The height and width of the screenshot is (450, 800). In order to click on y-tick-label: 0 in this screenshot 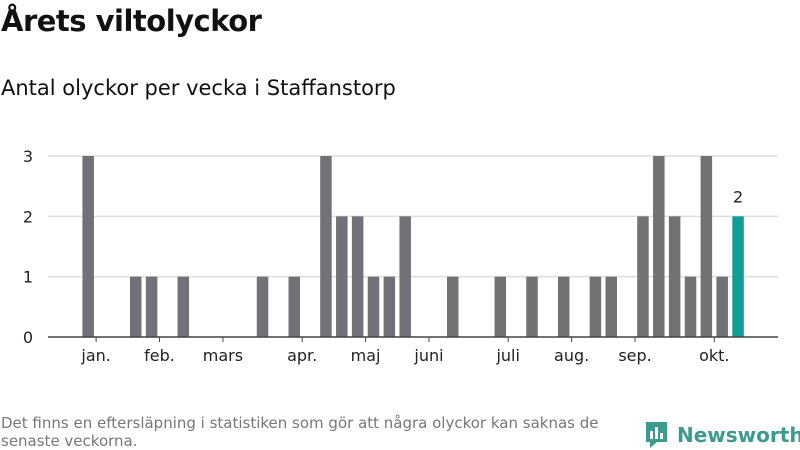, I will do `click(28, 337)`.